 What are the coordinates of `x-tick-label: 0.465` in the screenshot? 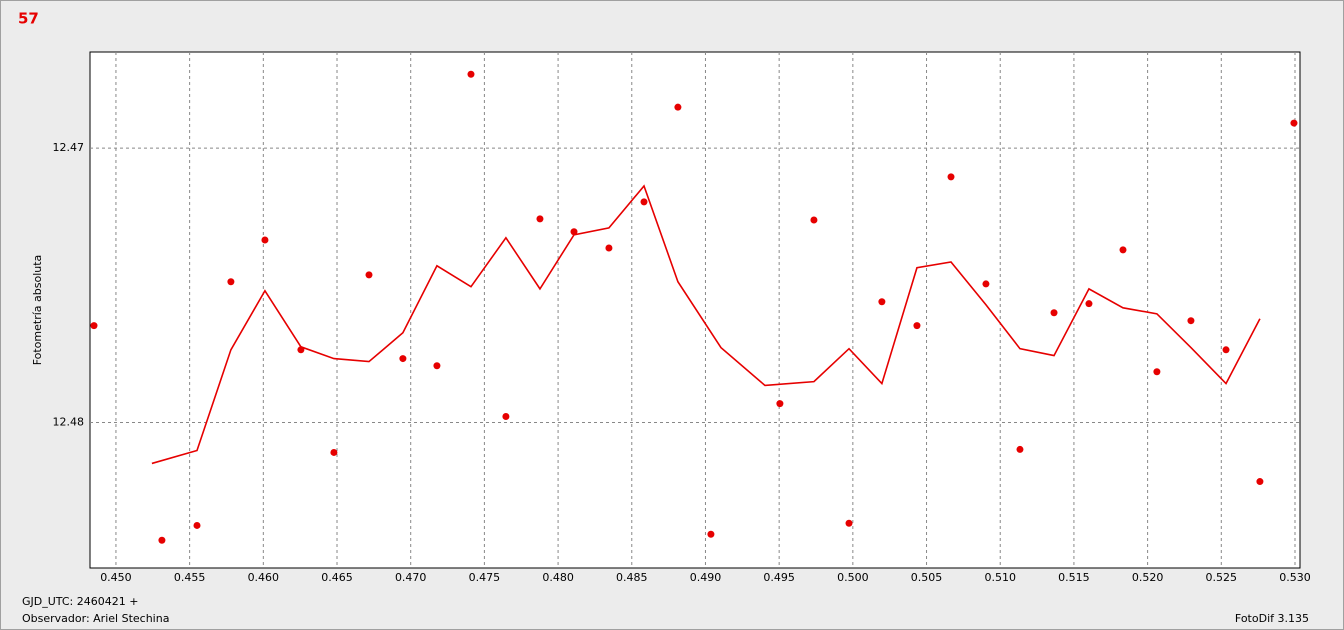 It's located at (337, 577).